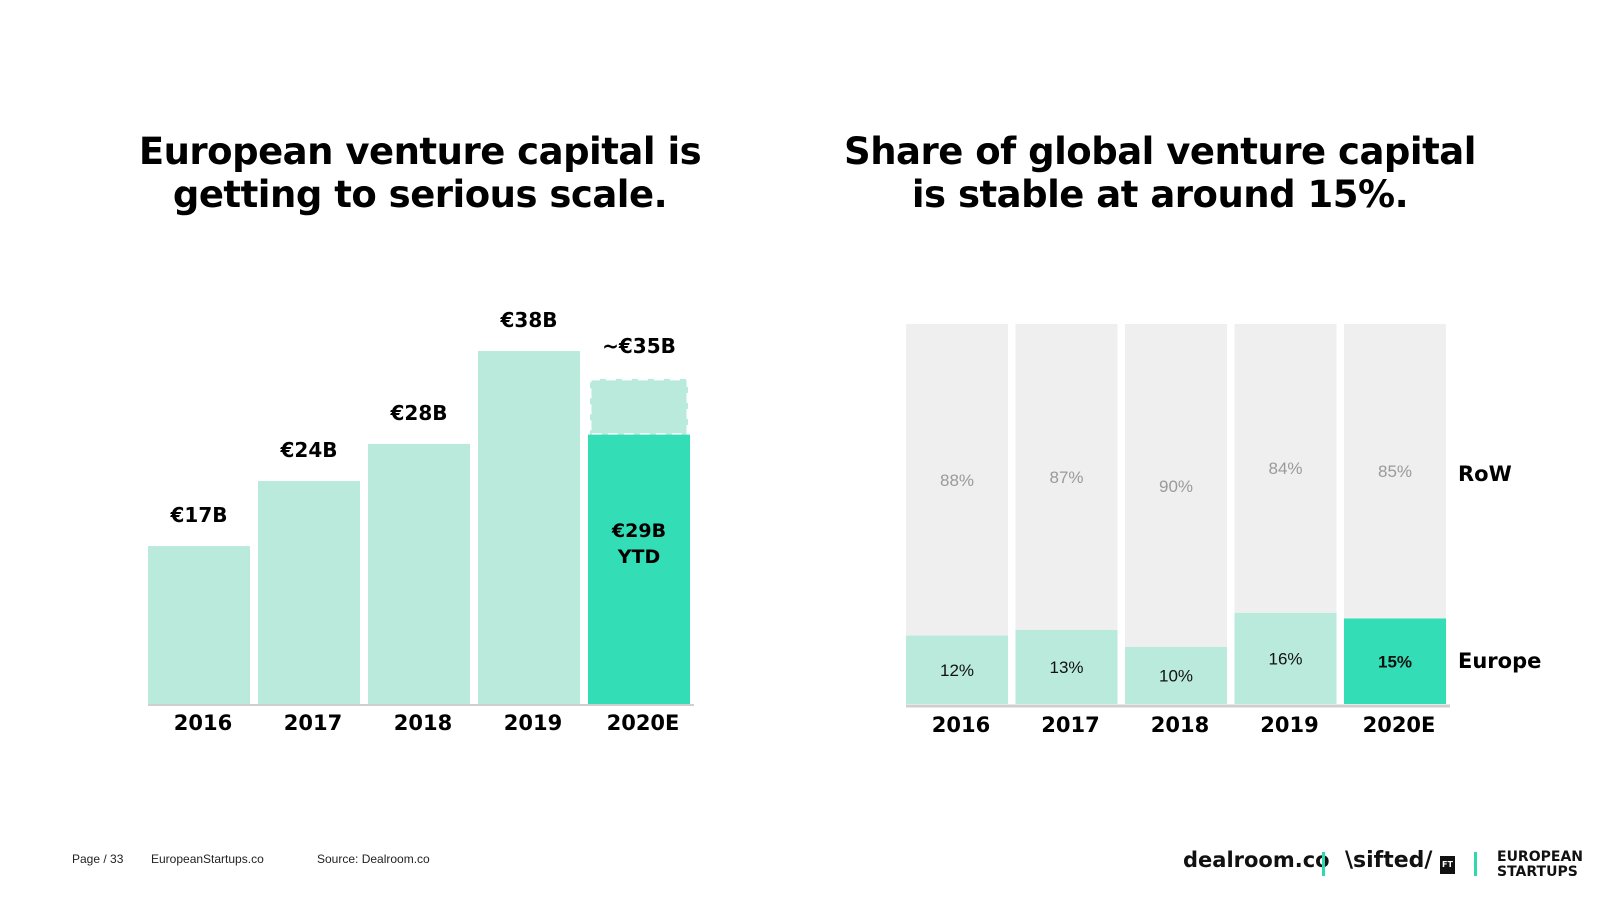  Describe the element at coordinates (1447, 865) in the screenshot. I see `ft-logo: FT` at that location.